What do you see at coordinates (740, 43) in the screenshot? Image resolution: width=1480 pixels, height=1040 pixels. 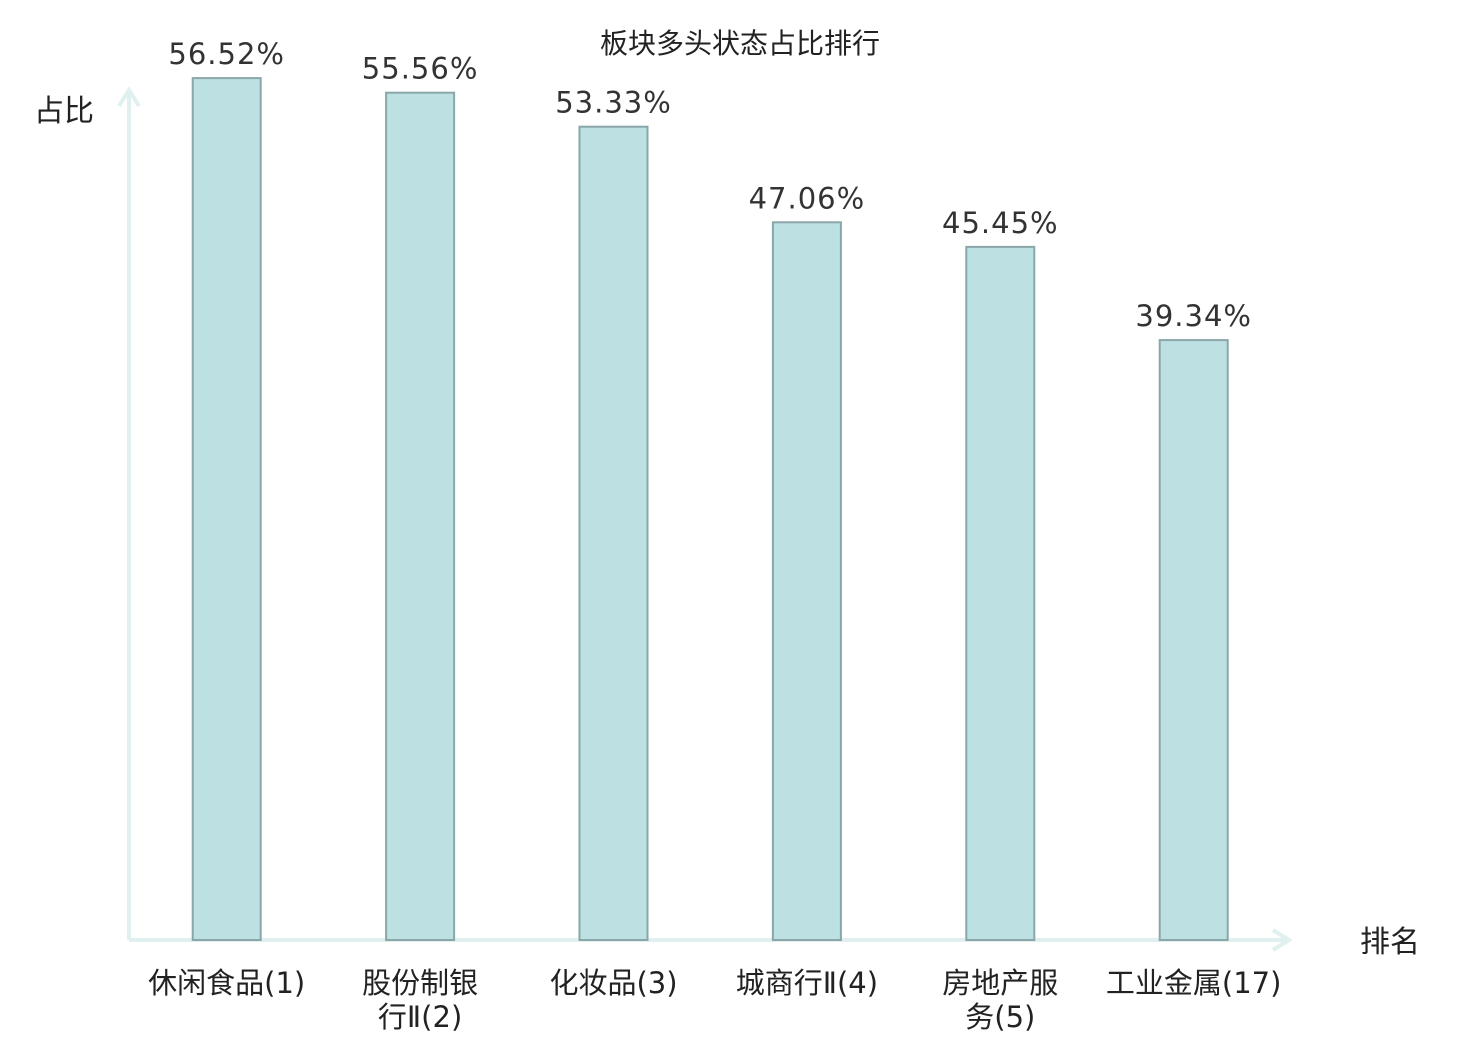 I see `chart-title: 板块多头状态占比排行` at bounding box center [740, 43].